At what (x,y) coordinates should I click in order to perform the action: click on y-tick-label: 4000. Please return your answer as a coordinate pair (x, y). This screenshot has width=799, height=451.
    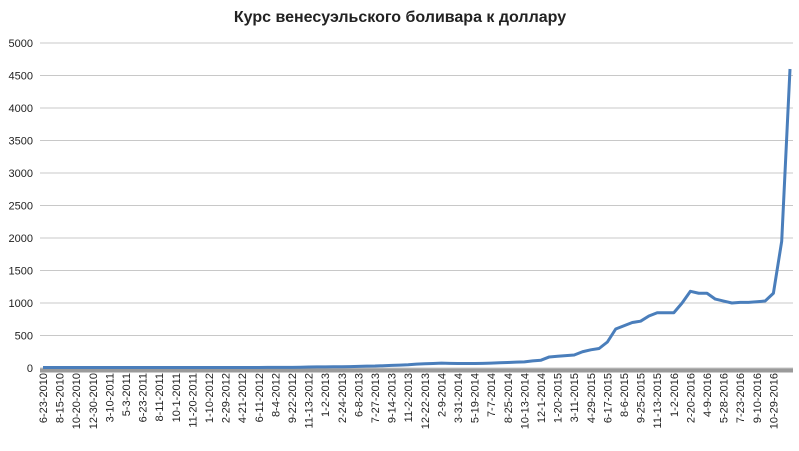
    Looking at the image, I should click on (21, 109).